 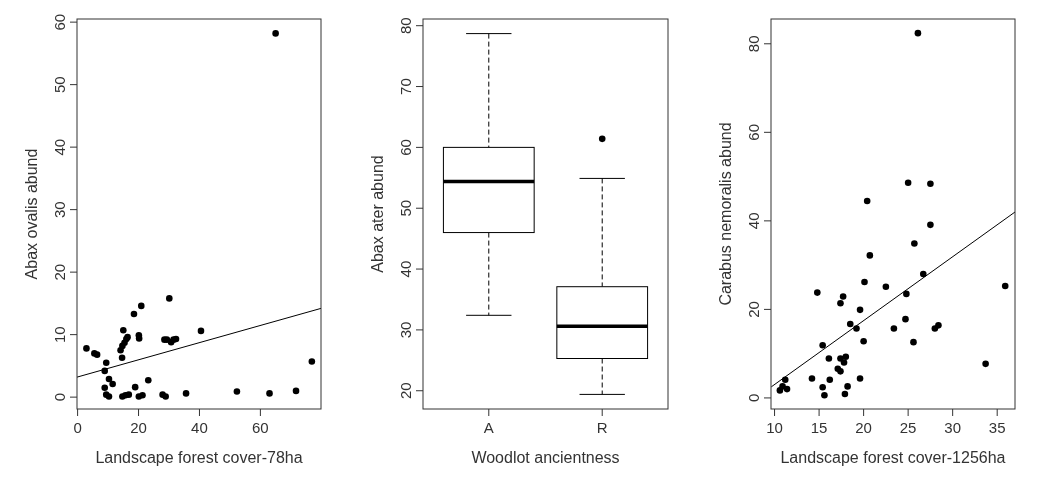 What do you see at coordinates (199, 427) in the screenshot?
I see `x-tick-label: 40` at bounding box center [199, 427].